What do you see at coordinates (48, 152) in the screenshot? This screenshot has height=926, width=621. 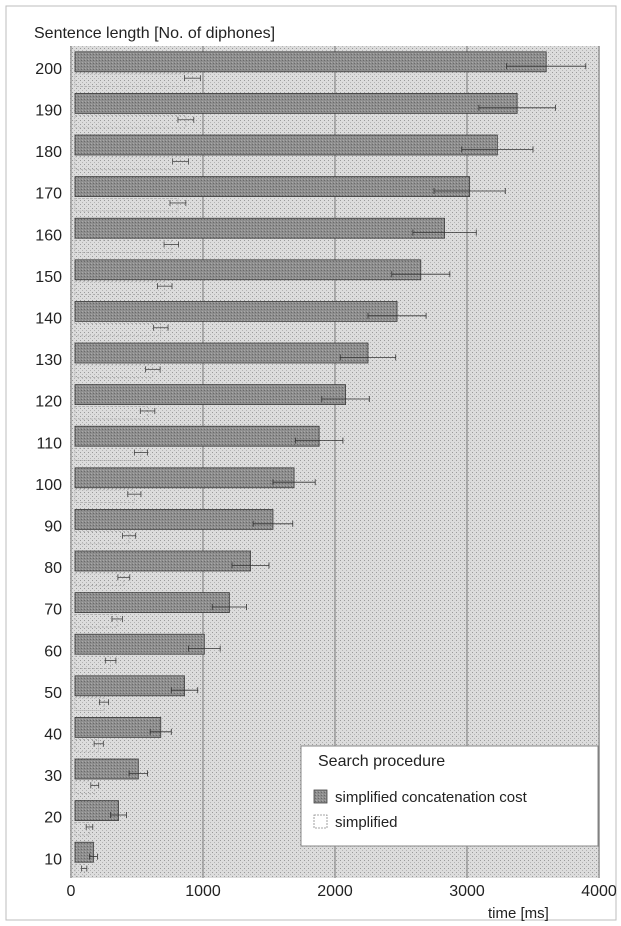 I see `y-tick-label: 180` at bounding box center [48, 152].